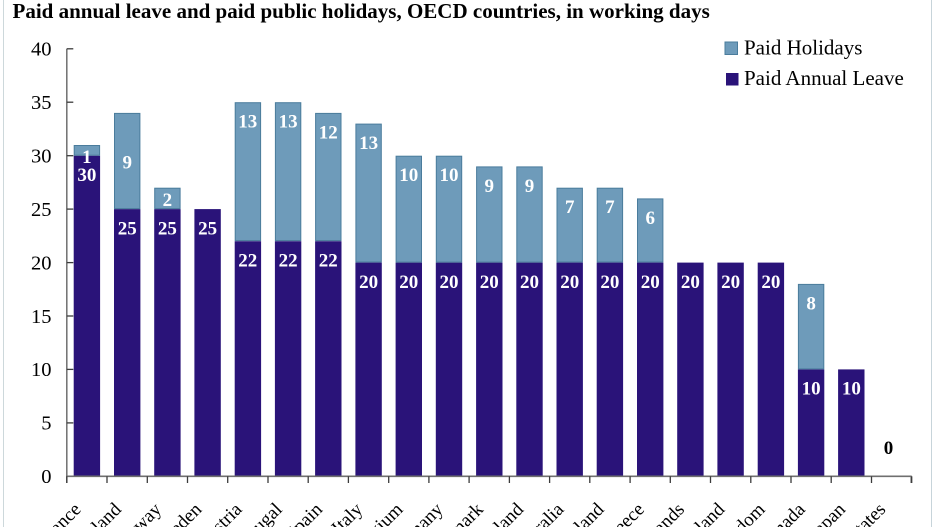 This screenshot has height=527, width=936. I want to click on svg-text: 1, so click(87, 157).